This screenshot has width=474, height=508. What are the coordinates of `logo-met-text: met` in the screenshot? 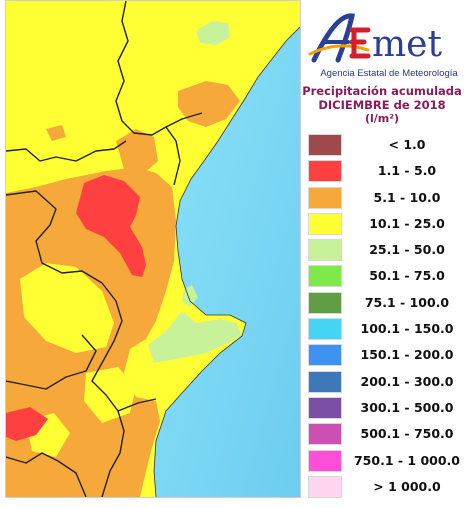 It's located at (407, 44).